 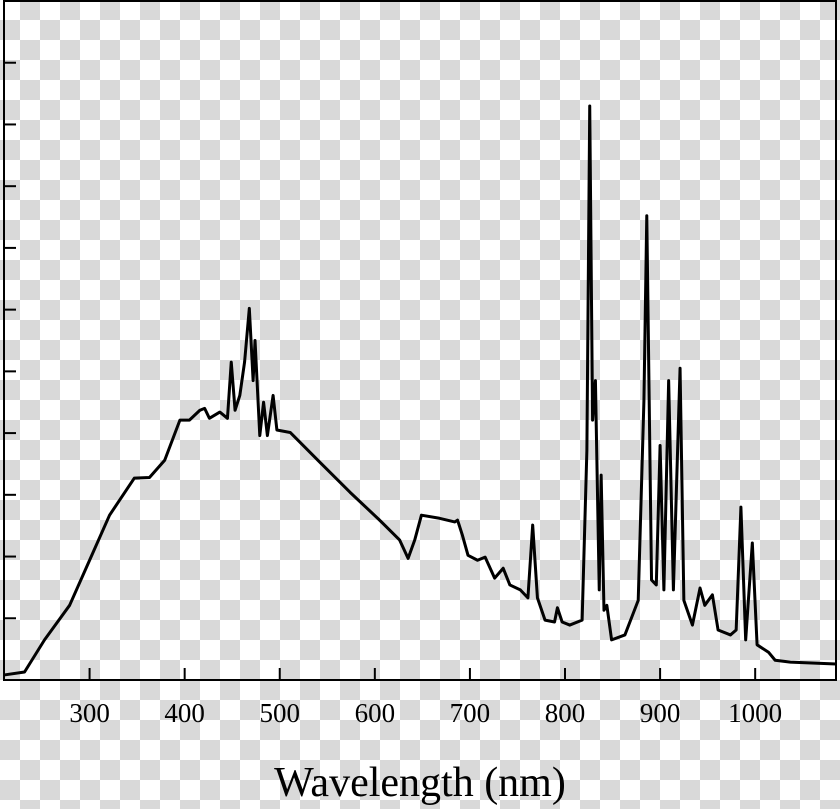 I want to click on x-tick-label: 700, so click(x=470, y=713).